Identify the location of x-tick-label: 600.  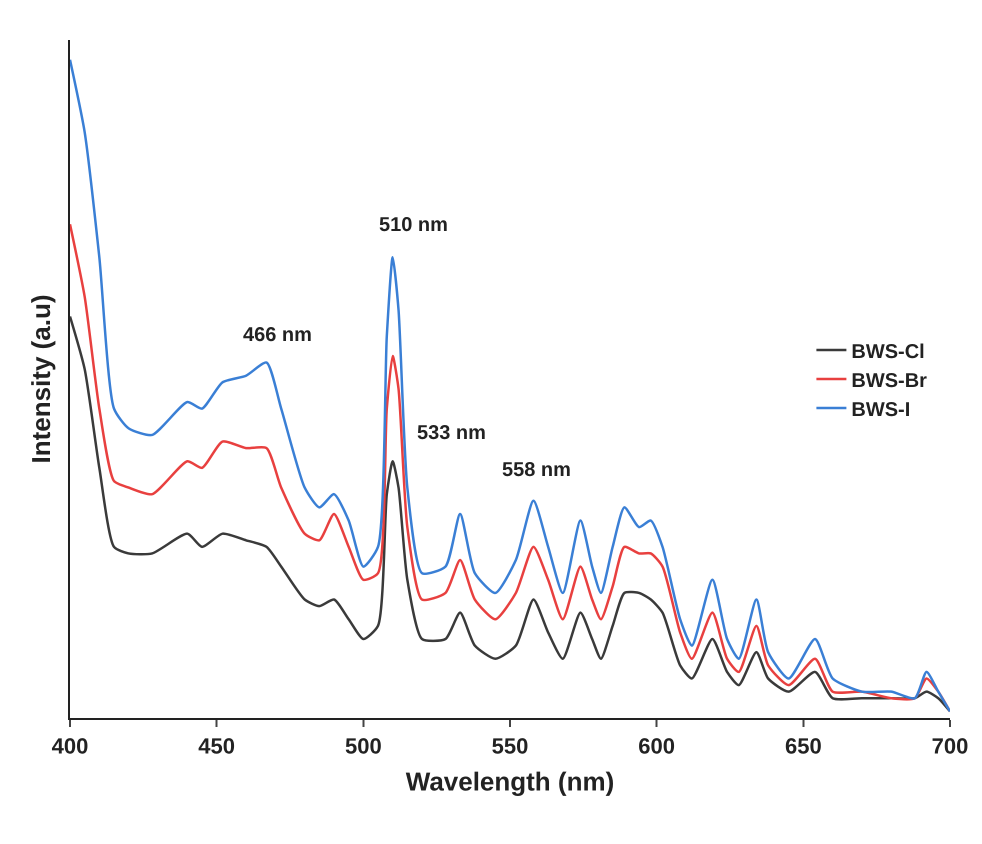
(657, 745).